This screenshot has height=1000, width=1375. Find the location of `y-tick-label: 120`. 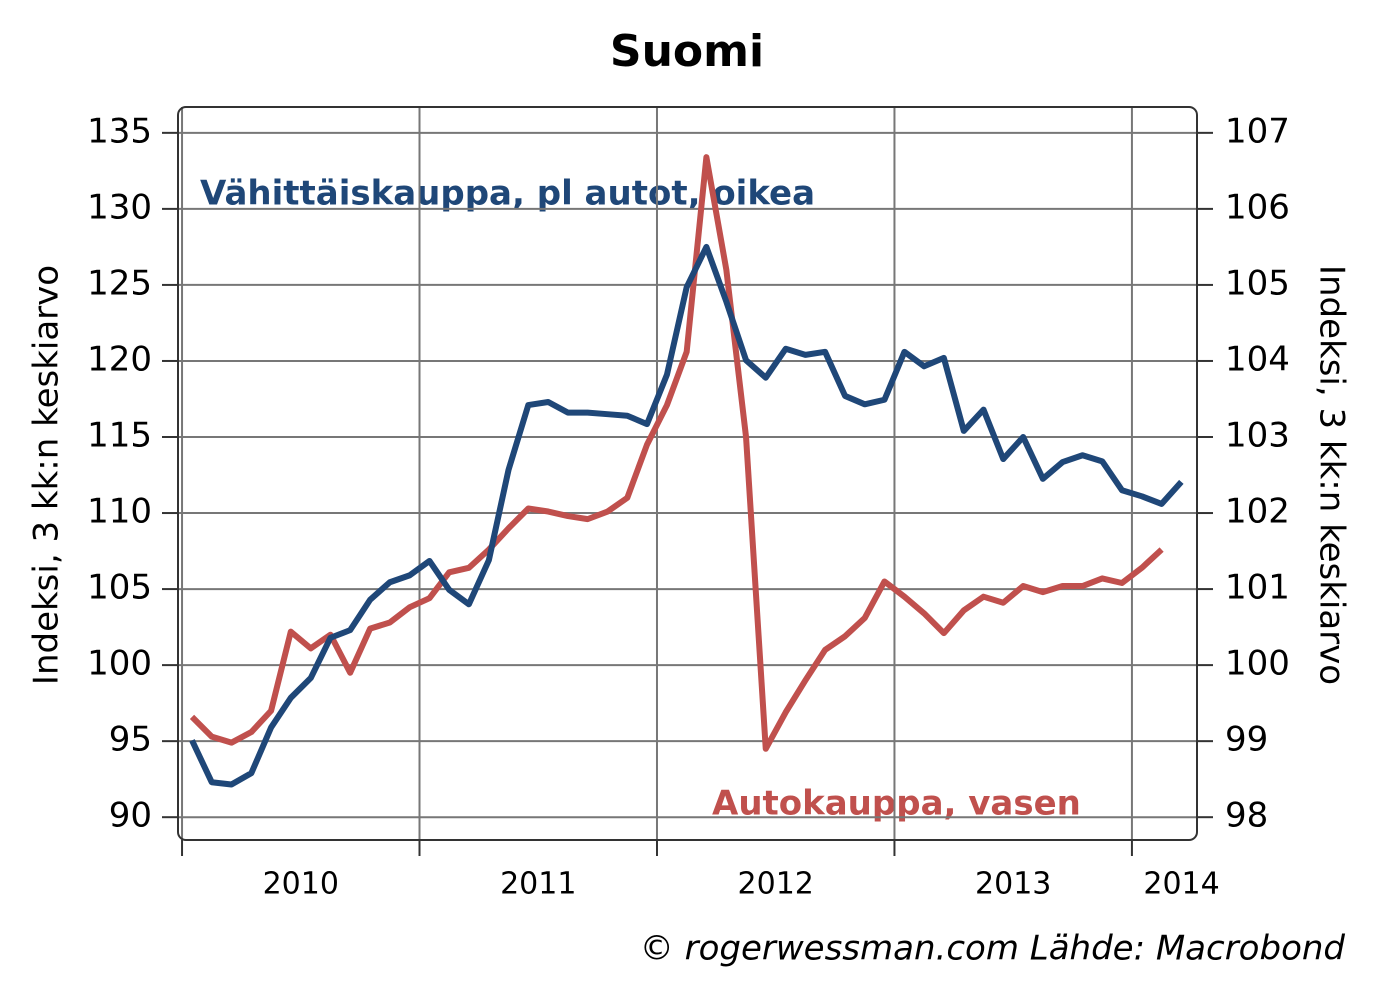

y-tick-label: 120 is located at coordinates (119, 359).